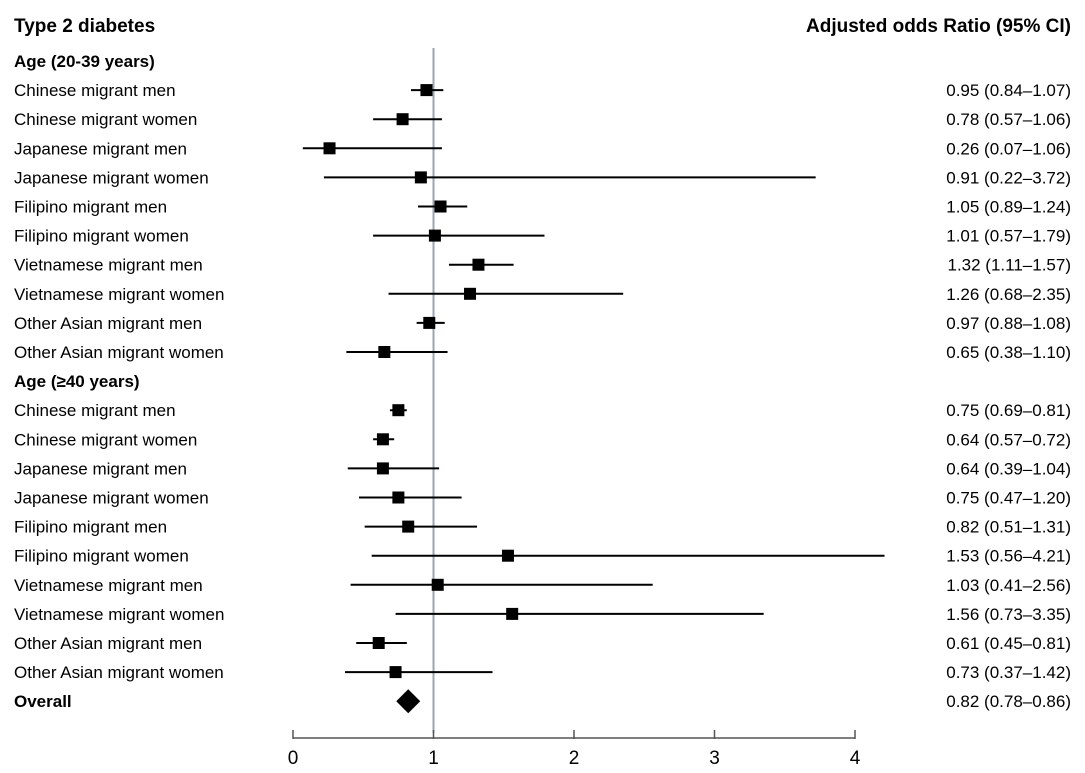  Describe the element at coordinates (1008, 468) in the screenshot. I see `odds-ratio-value: 0.64 (0.39–1.04)` at that location.